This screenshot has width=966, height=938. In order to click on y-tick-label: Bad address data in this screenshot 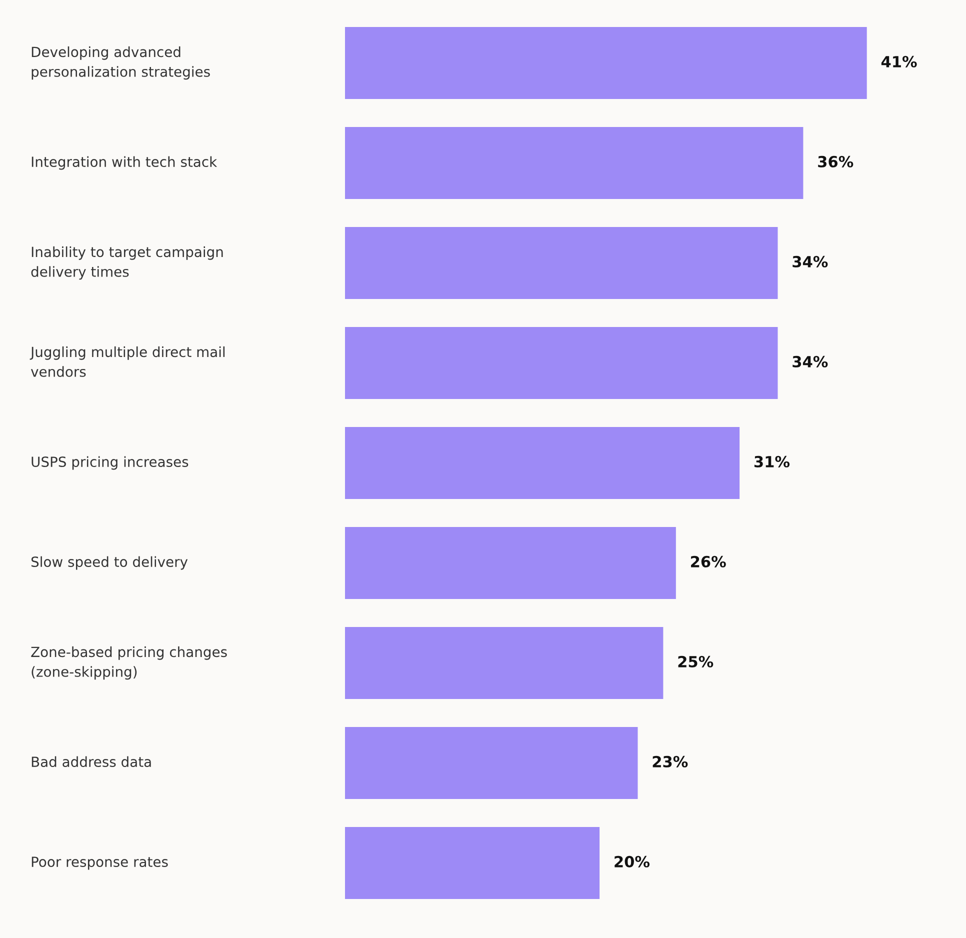, I will do `click(91, 762)`.